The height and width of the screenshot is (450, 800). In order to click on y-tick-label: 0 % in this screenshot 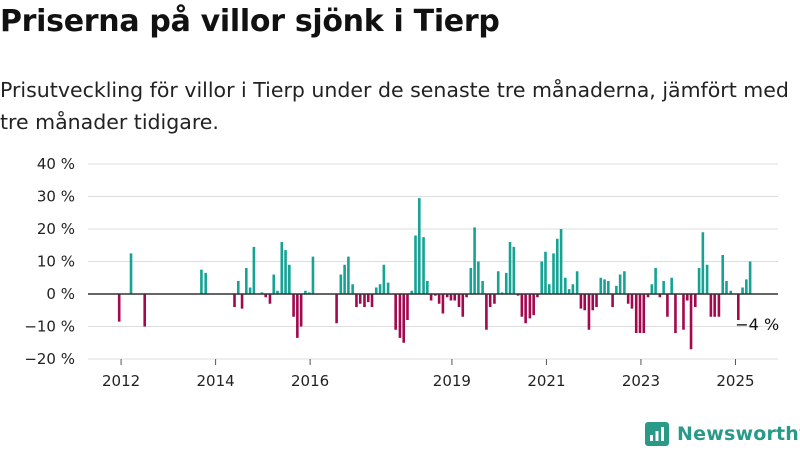, I will do `click(60, 294)`.